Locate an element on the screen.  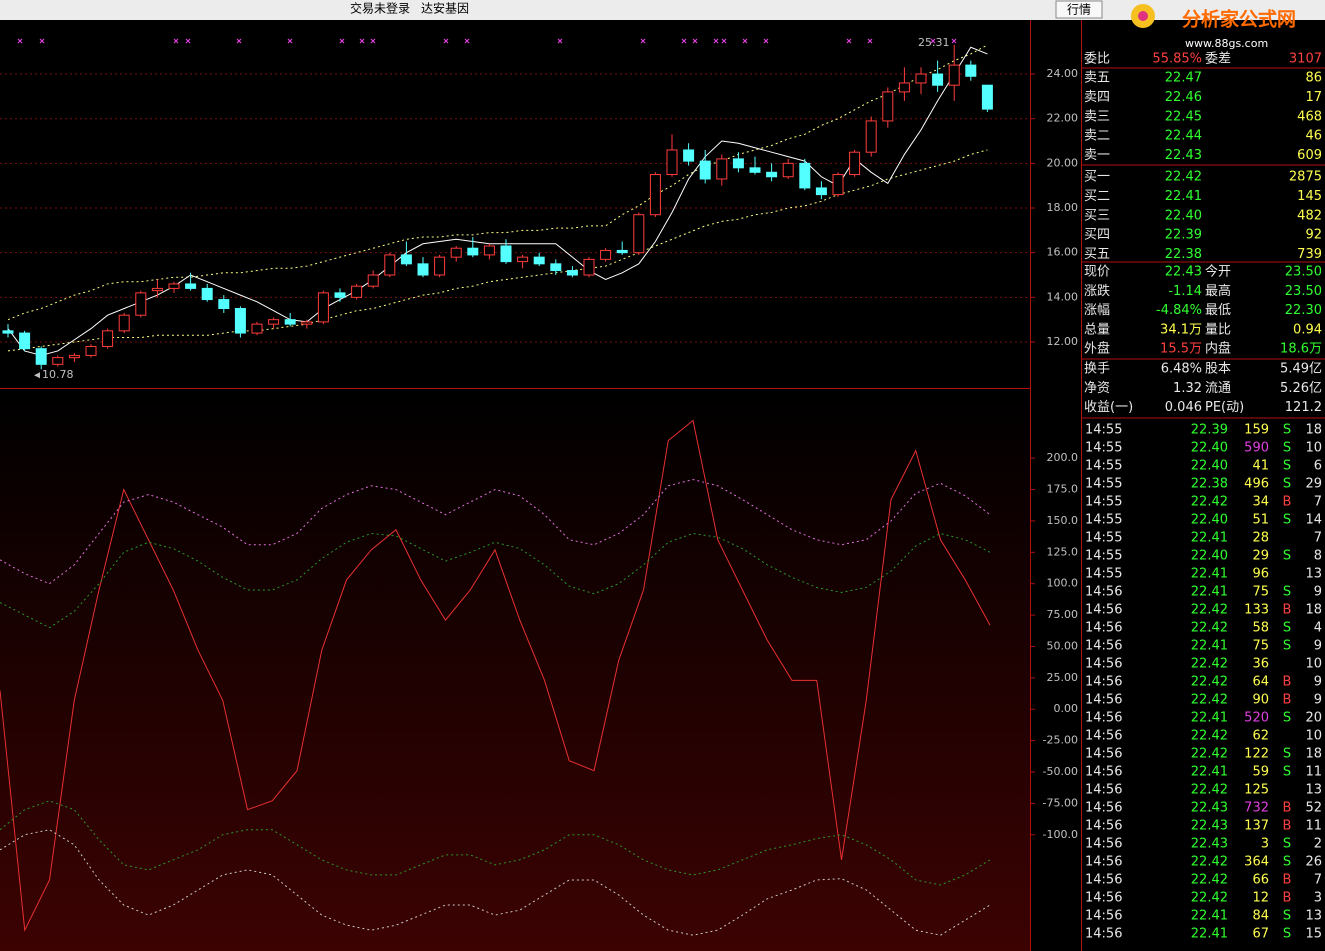
panel-text: 41 is located at coordinates (1260, 466).